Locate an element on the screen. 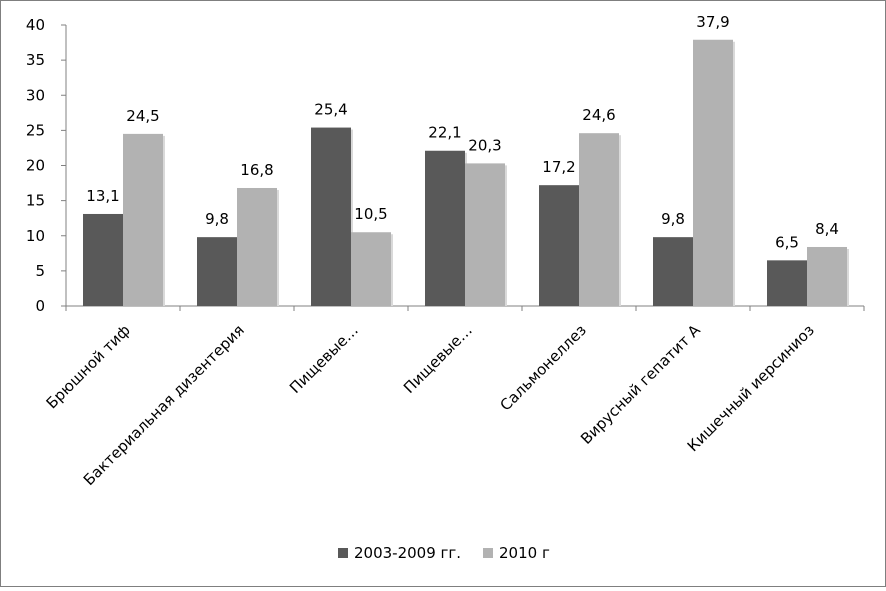  data-label: 10,5 is located at coordinates (370, 214).